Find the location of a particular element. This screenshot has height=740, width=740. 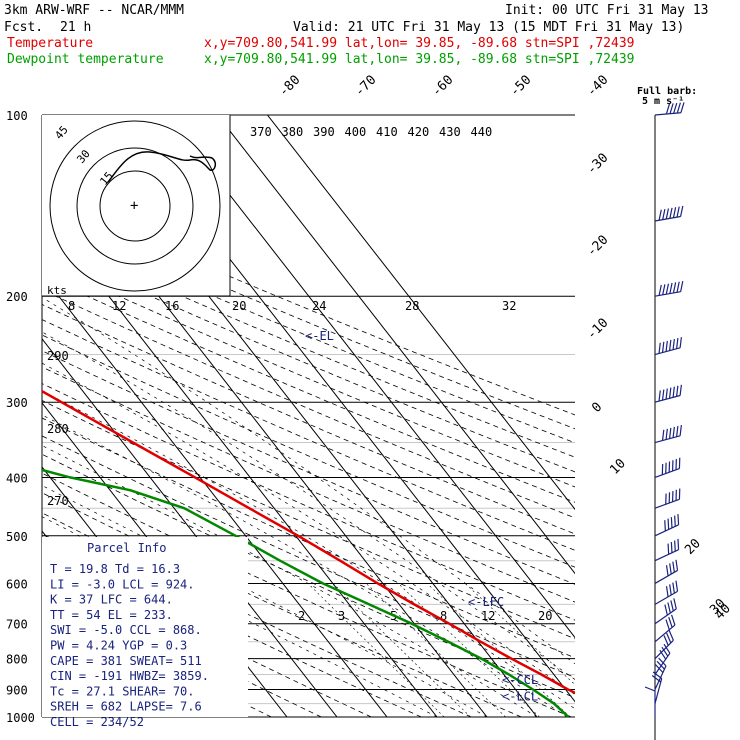

parcel-info-row: PW = 4.24 YGP = 0.3 is located at coordinates (118, 646).